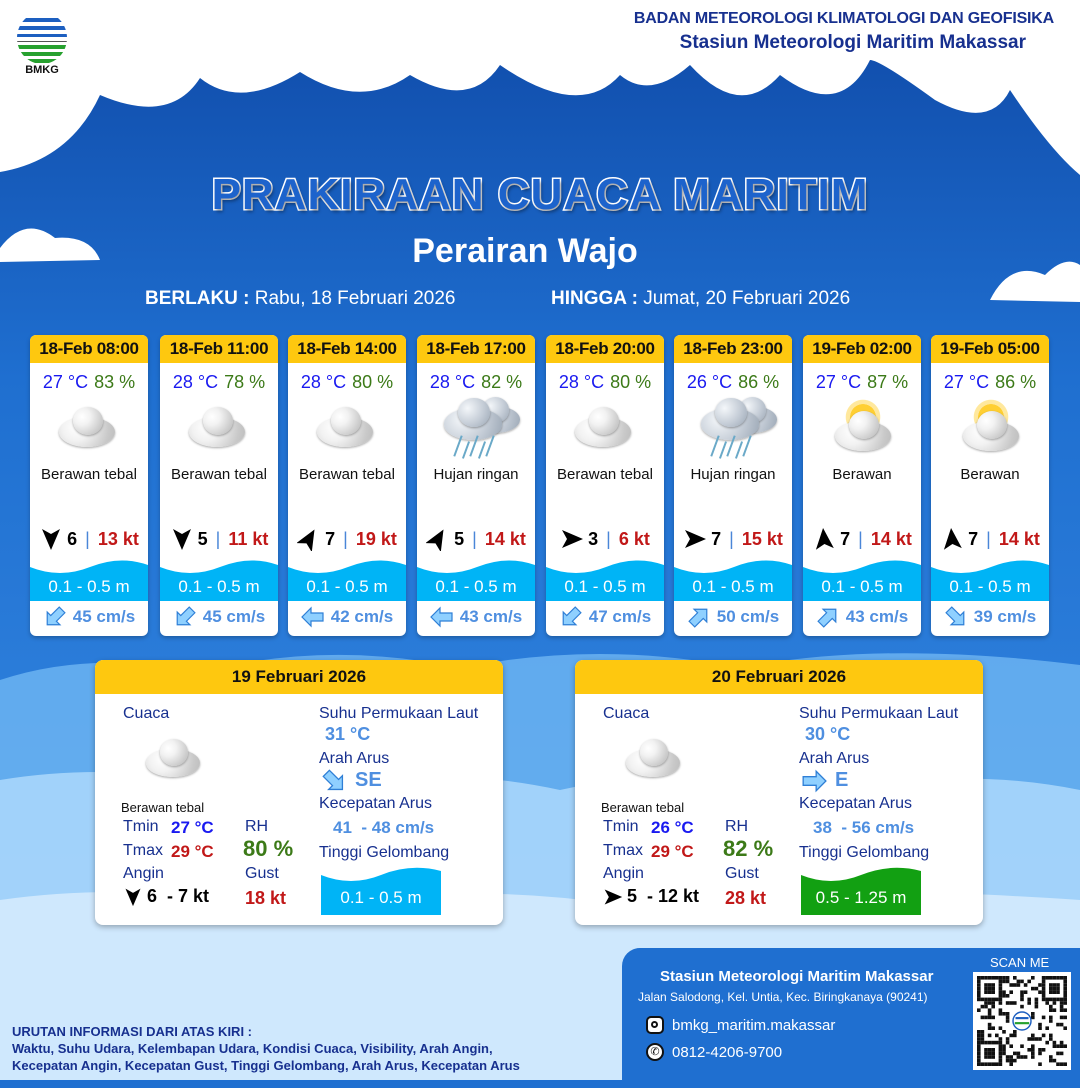 Image resolution: width=1080 pixels, height=1088 pixels. Describe the element at coordinates (754, 1025) in the screenshot. I see `instagram-handle: bmkg_maritim.makassar` at that location.